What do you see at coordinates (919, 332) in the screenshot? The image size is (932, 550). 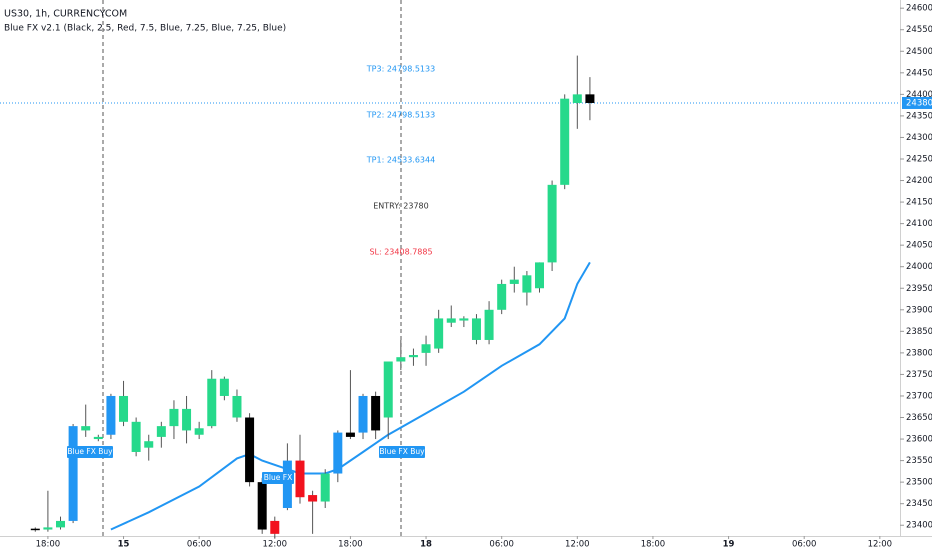 I see `y-tick-label: 23850` at bounding box center [919, 332].